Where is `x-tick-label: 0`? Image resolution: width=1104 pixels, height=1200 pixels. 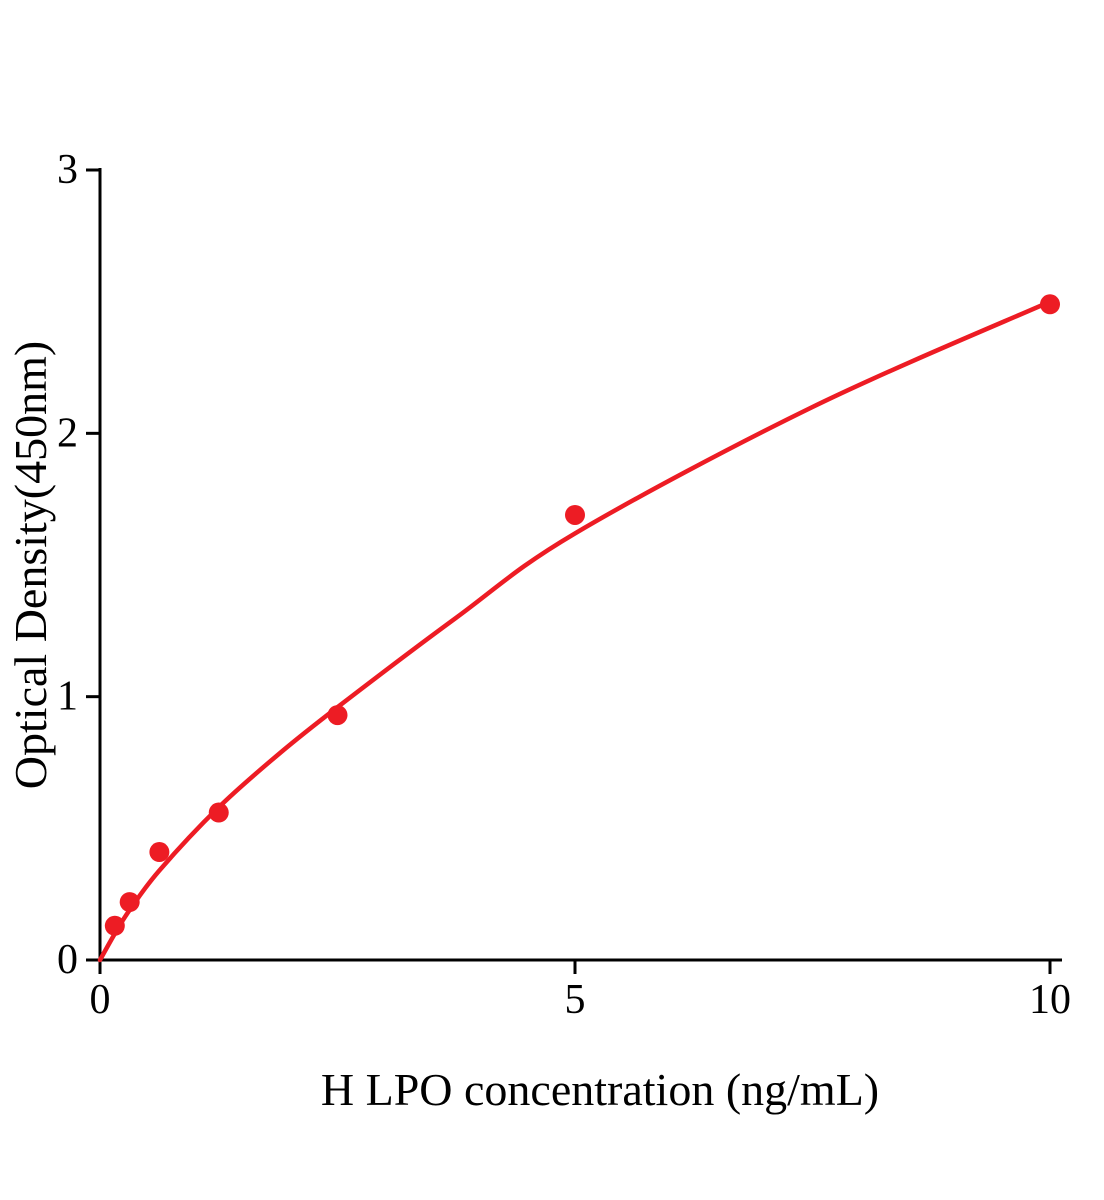
x-tick-label: 0 is located at coordinates (100, 1000).